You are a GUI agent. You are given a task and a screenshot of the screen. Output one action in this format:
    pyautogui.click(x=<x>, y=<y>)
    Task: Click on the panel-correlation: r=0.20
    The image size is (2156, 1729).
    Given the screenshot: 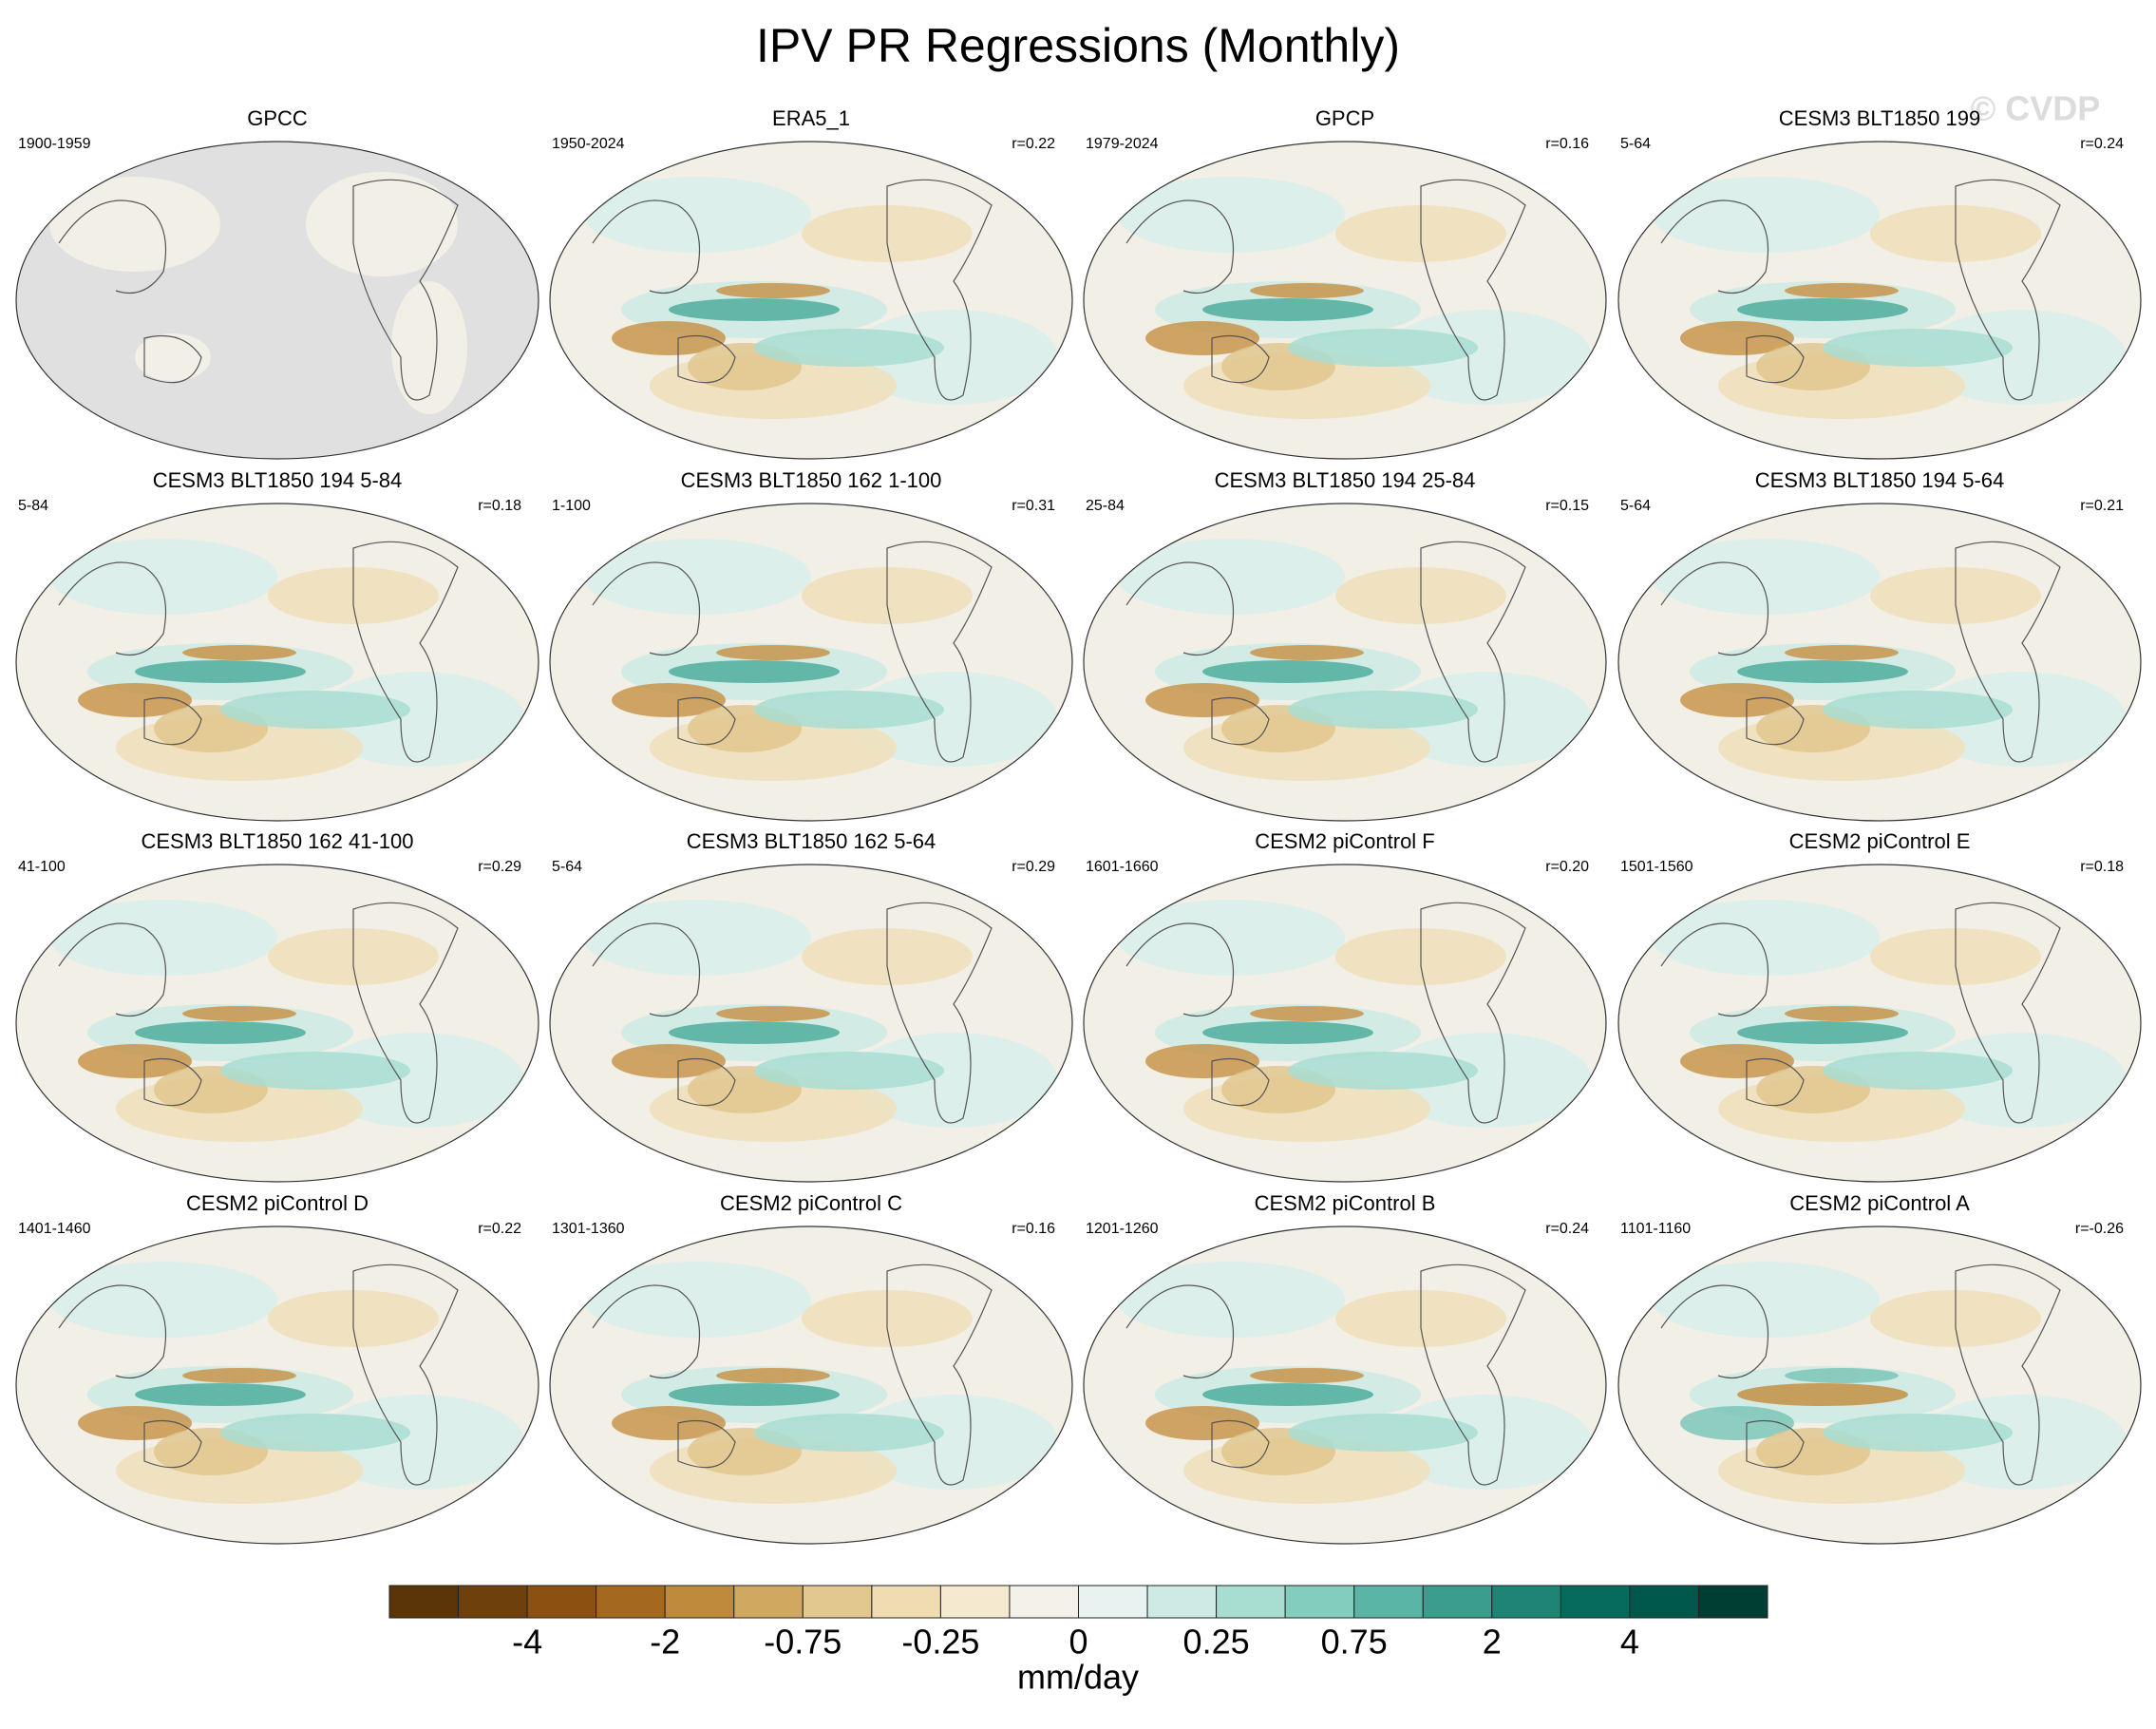 What is the action you would take?
    pyautogui.click(x=1567, y=867)
    